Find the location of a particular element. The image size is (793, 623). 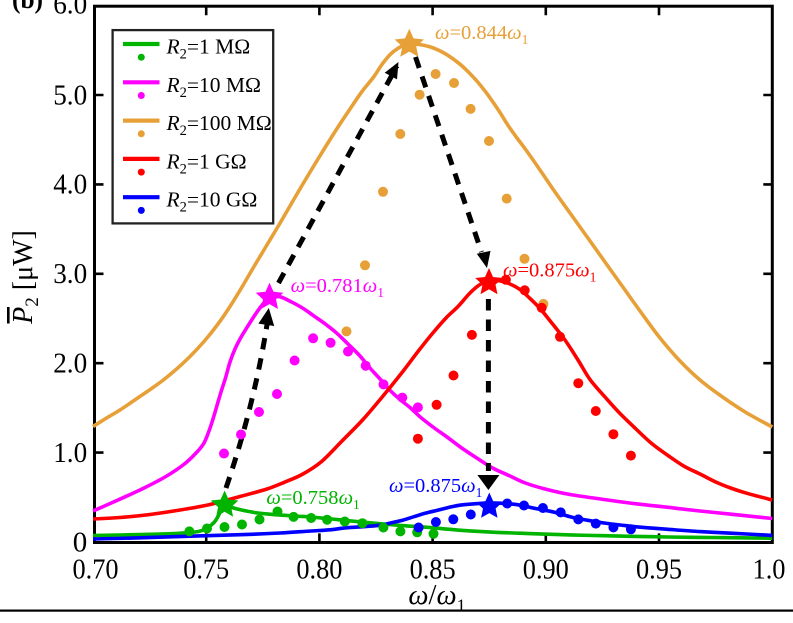

svg-text: 0.80 is located at coordinates (319, 570).